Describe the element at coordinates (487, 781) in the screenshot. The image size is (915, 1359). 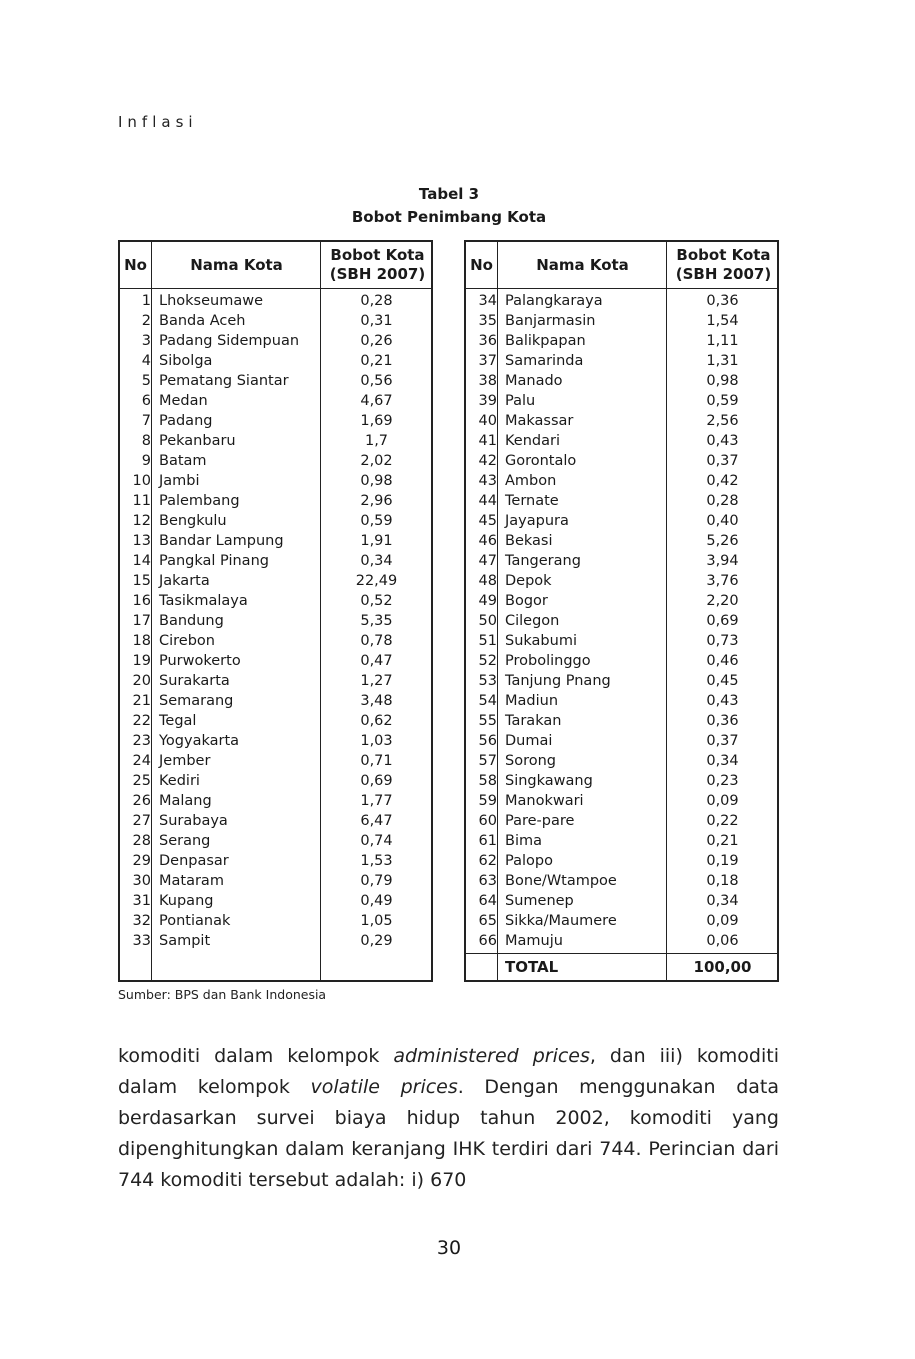
I see `row-number: 58` at that location.